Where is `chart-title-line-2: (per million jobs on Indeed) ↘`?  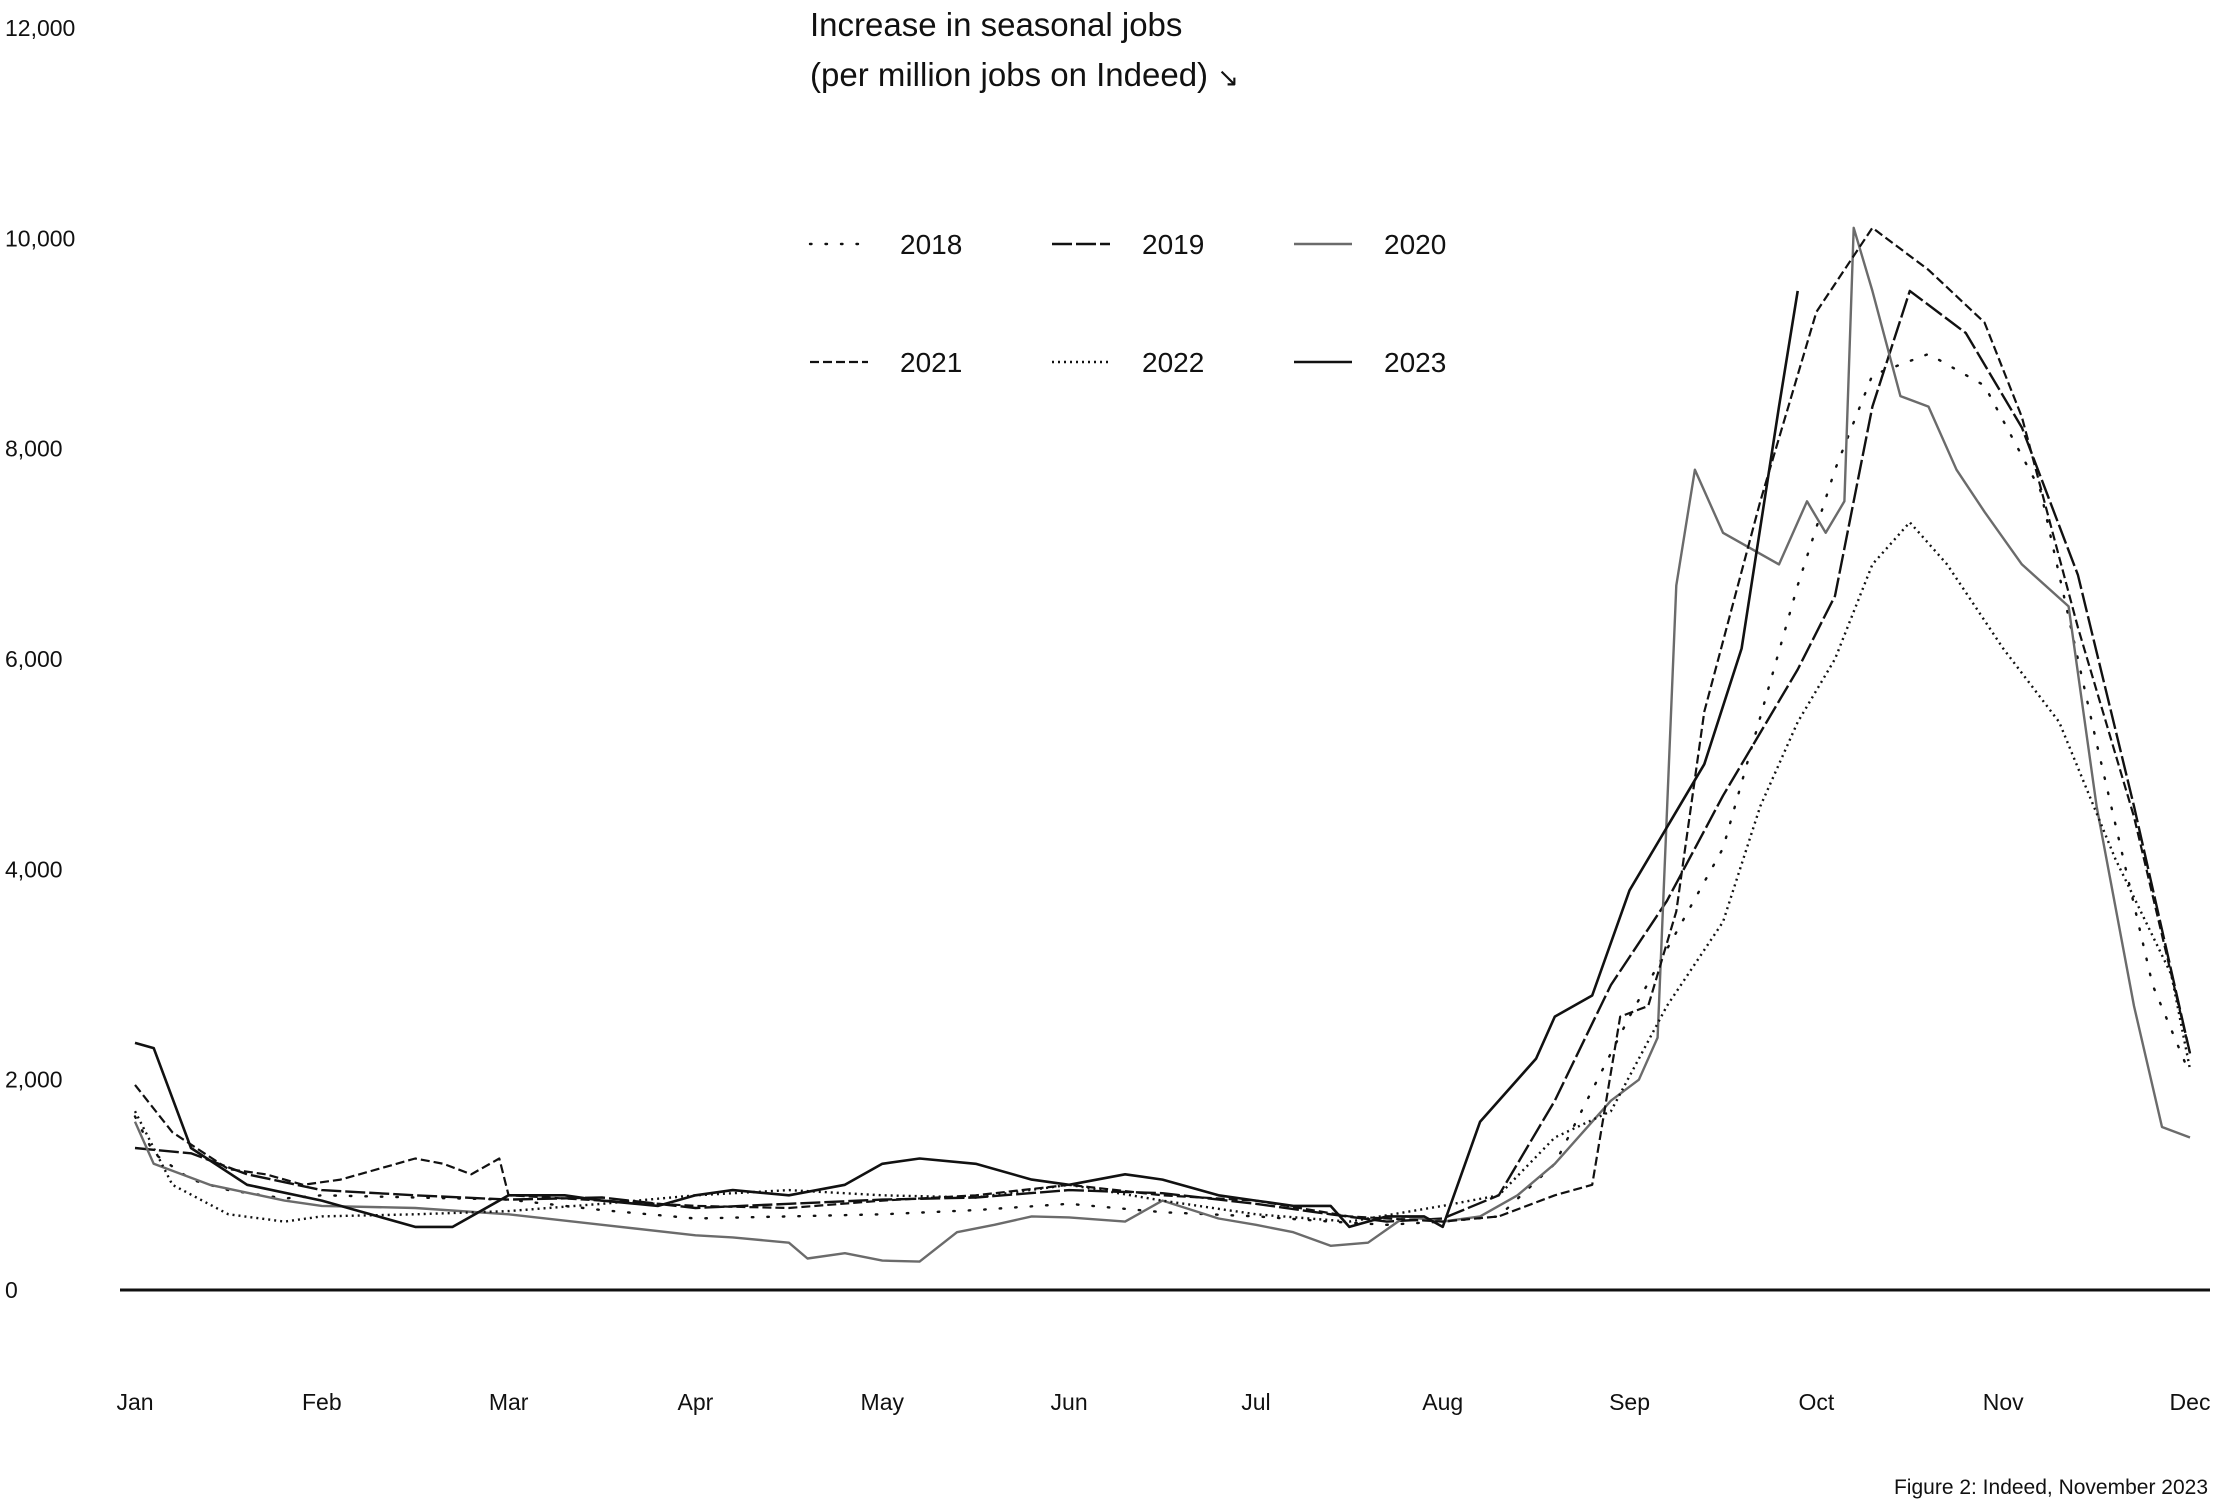 chart-title-line-2: (per million jobs on Indeed) ↘ is located at coordinates (1024, 74).